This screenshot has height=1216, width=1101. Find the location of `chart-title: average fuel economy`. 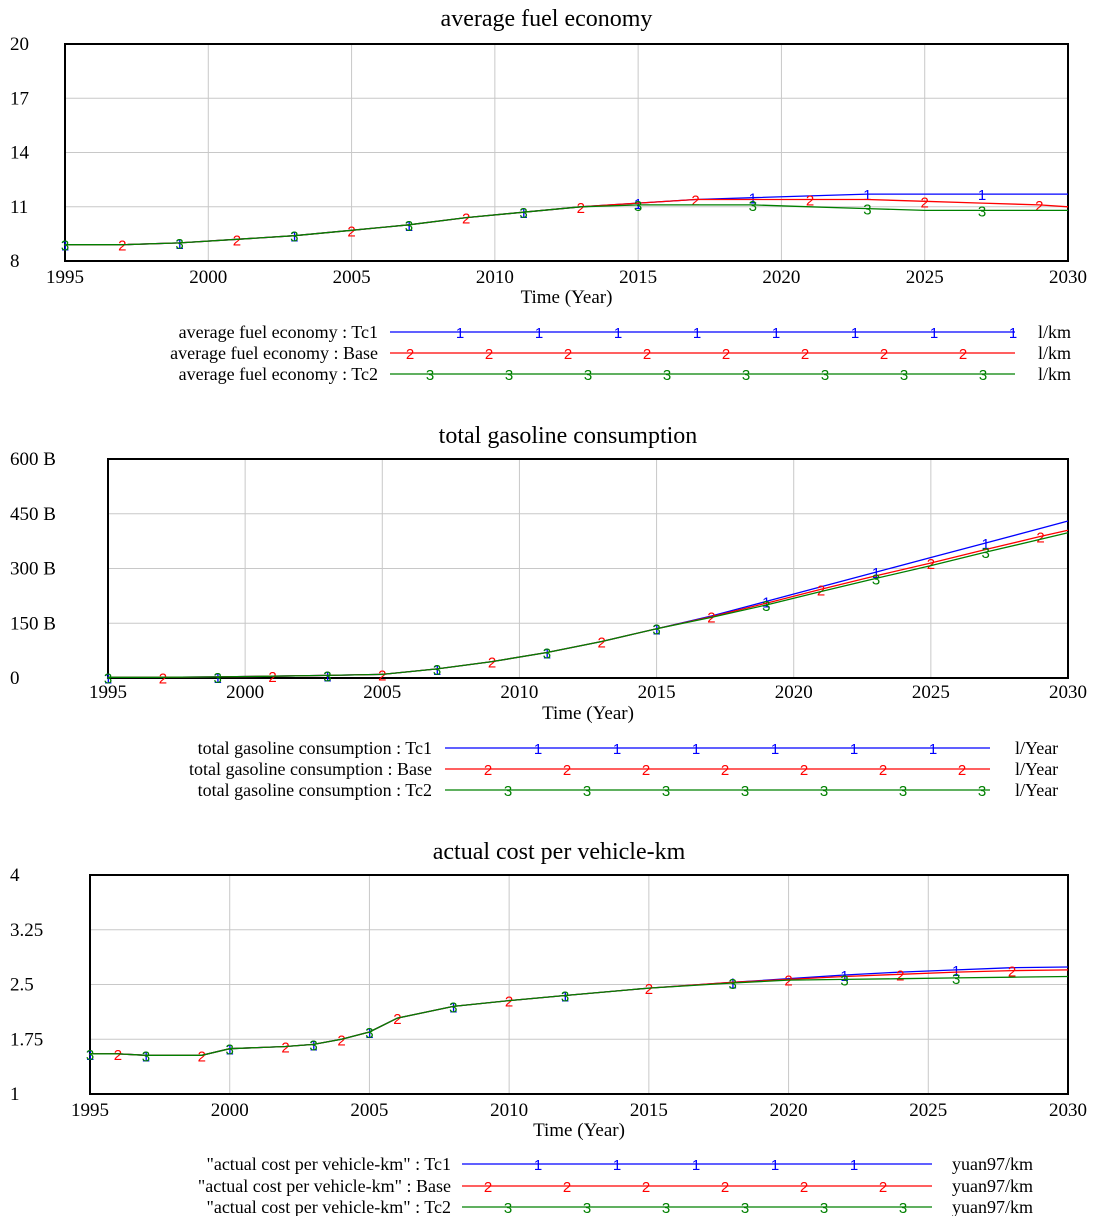

chart-title: average fuel economy is located at coordinates (547, 19).